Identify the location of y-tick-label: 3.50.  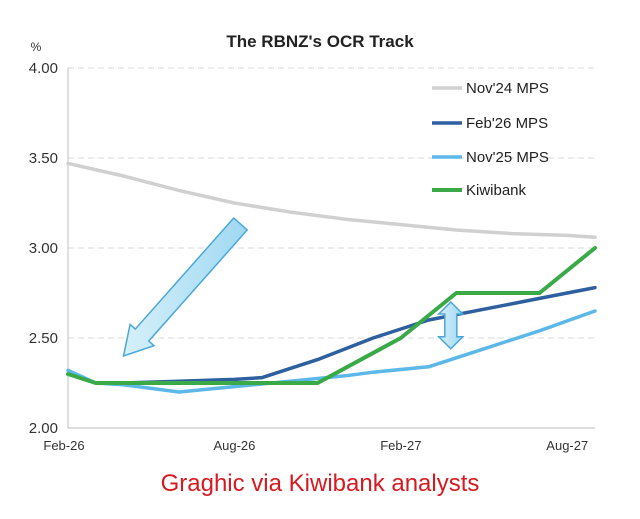
(43, 158).